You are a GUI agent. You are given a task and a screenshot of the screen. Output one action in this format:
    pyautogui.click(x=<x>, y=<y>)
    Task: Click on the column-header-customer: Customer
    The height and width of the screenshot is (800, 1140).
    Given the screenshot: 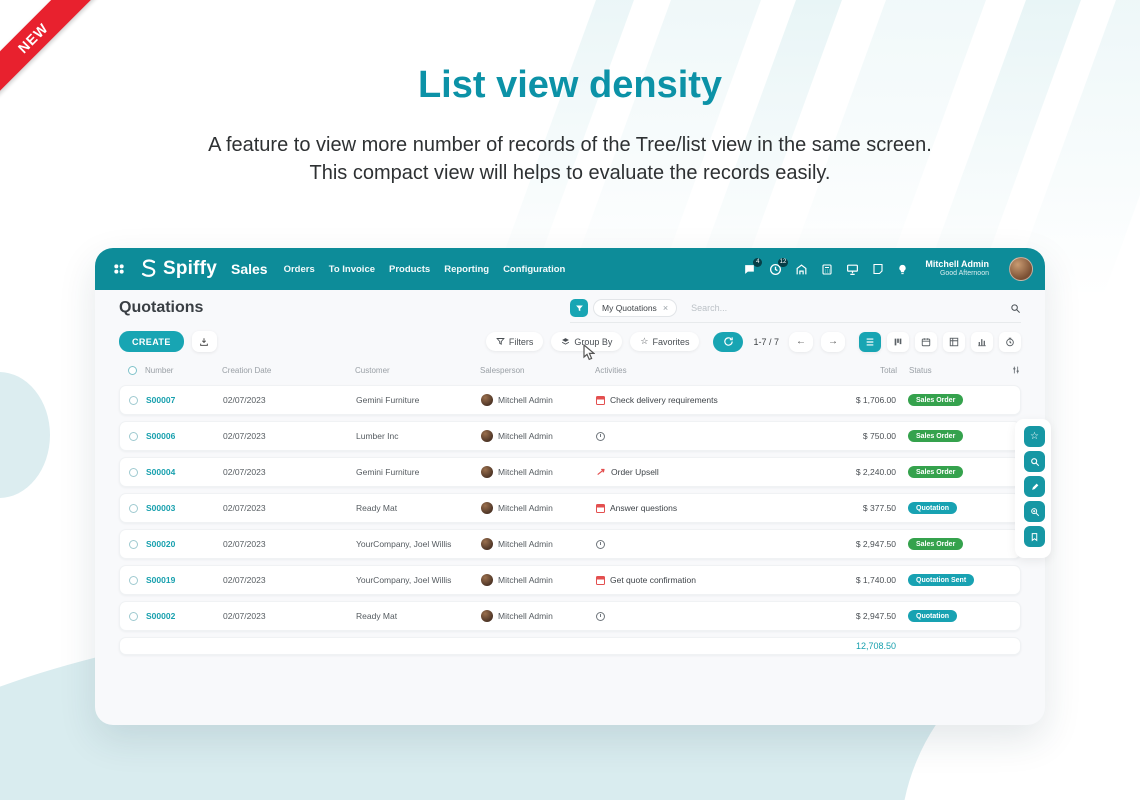 What is the action you would take?
    pyautogui.click(x=372, y=370)
    